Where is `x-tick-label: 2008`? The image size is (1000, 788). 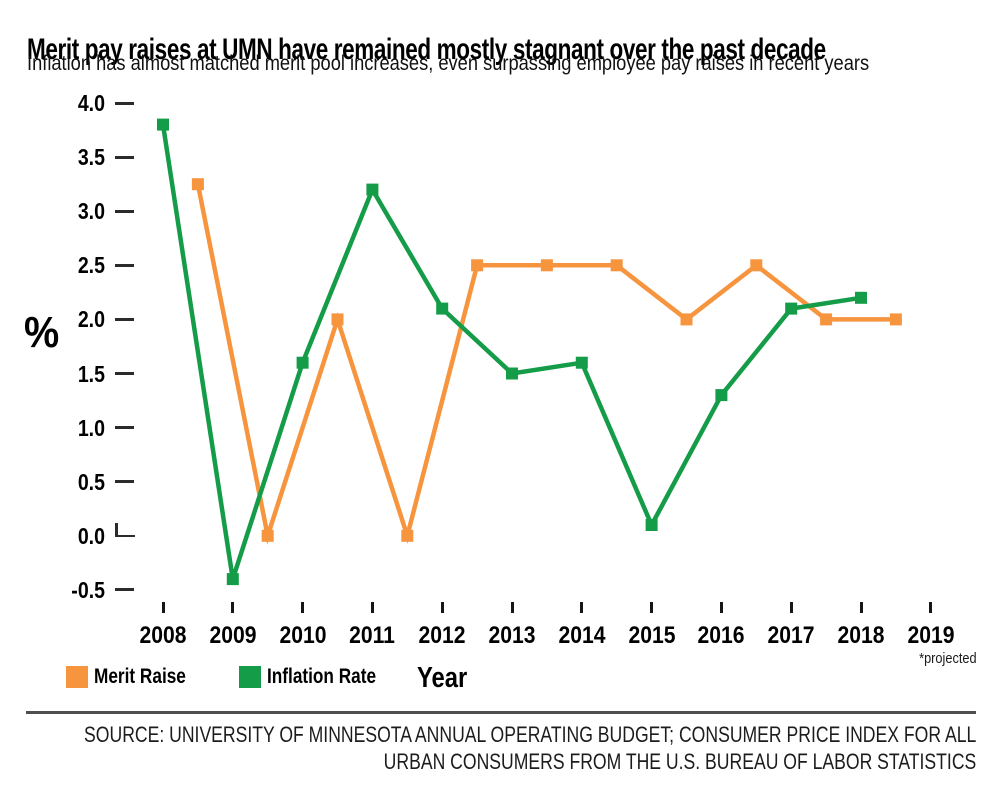
x-tick-label: 2008 is located at coordinates (163, 635).